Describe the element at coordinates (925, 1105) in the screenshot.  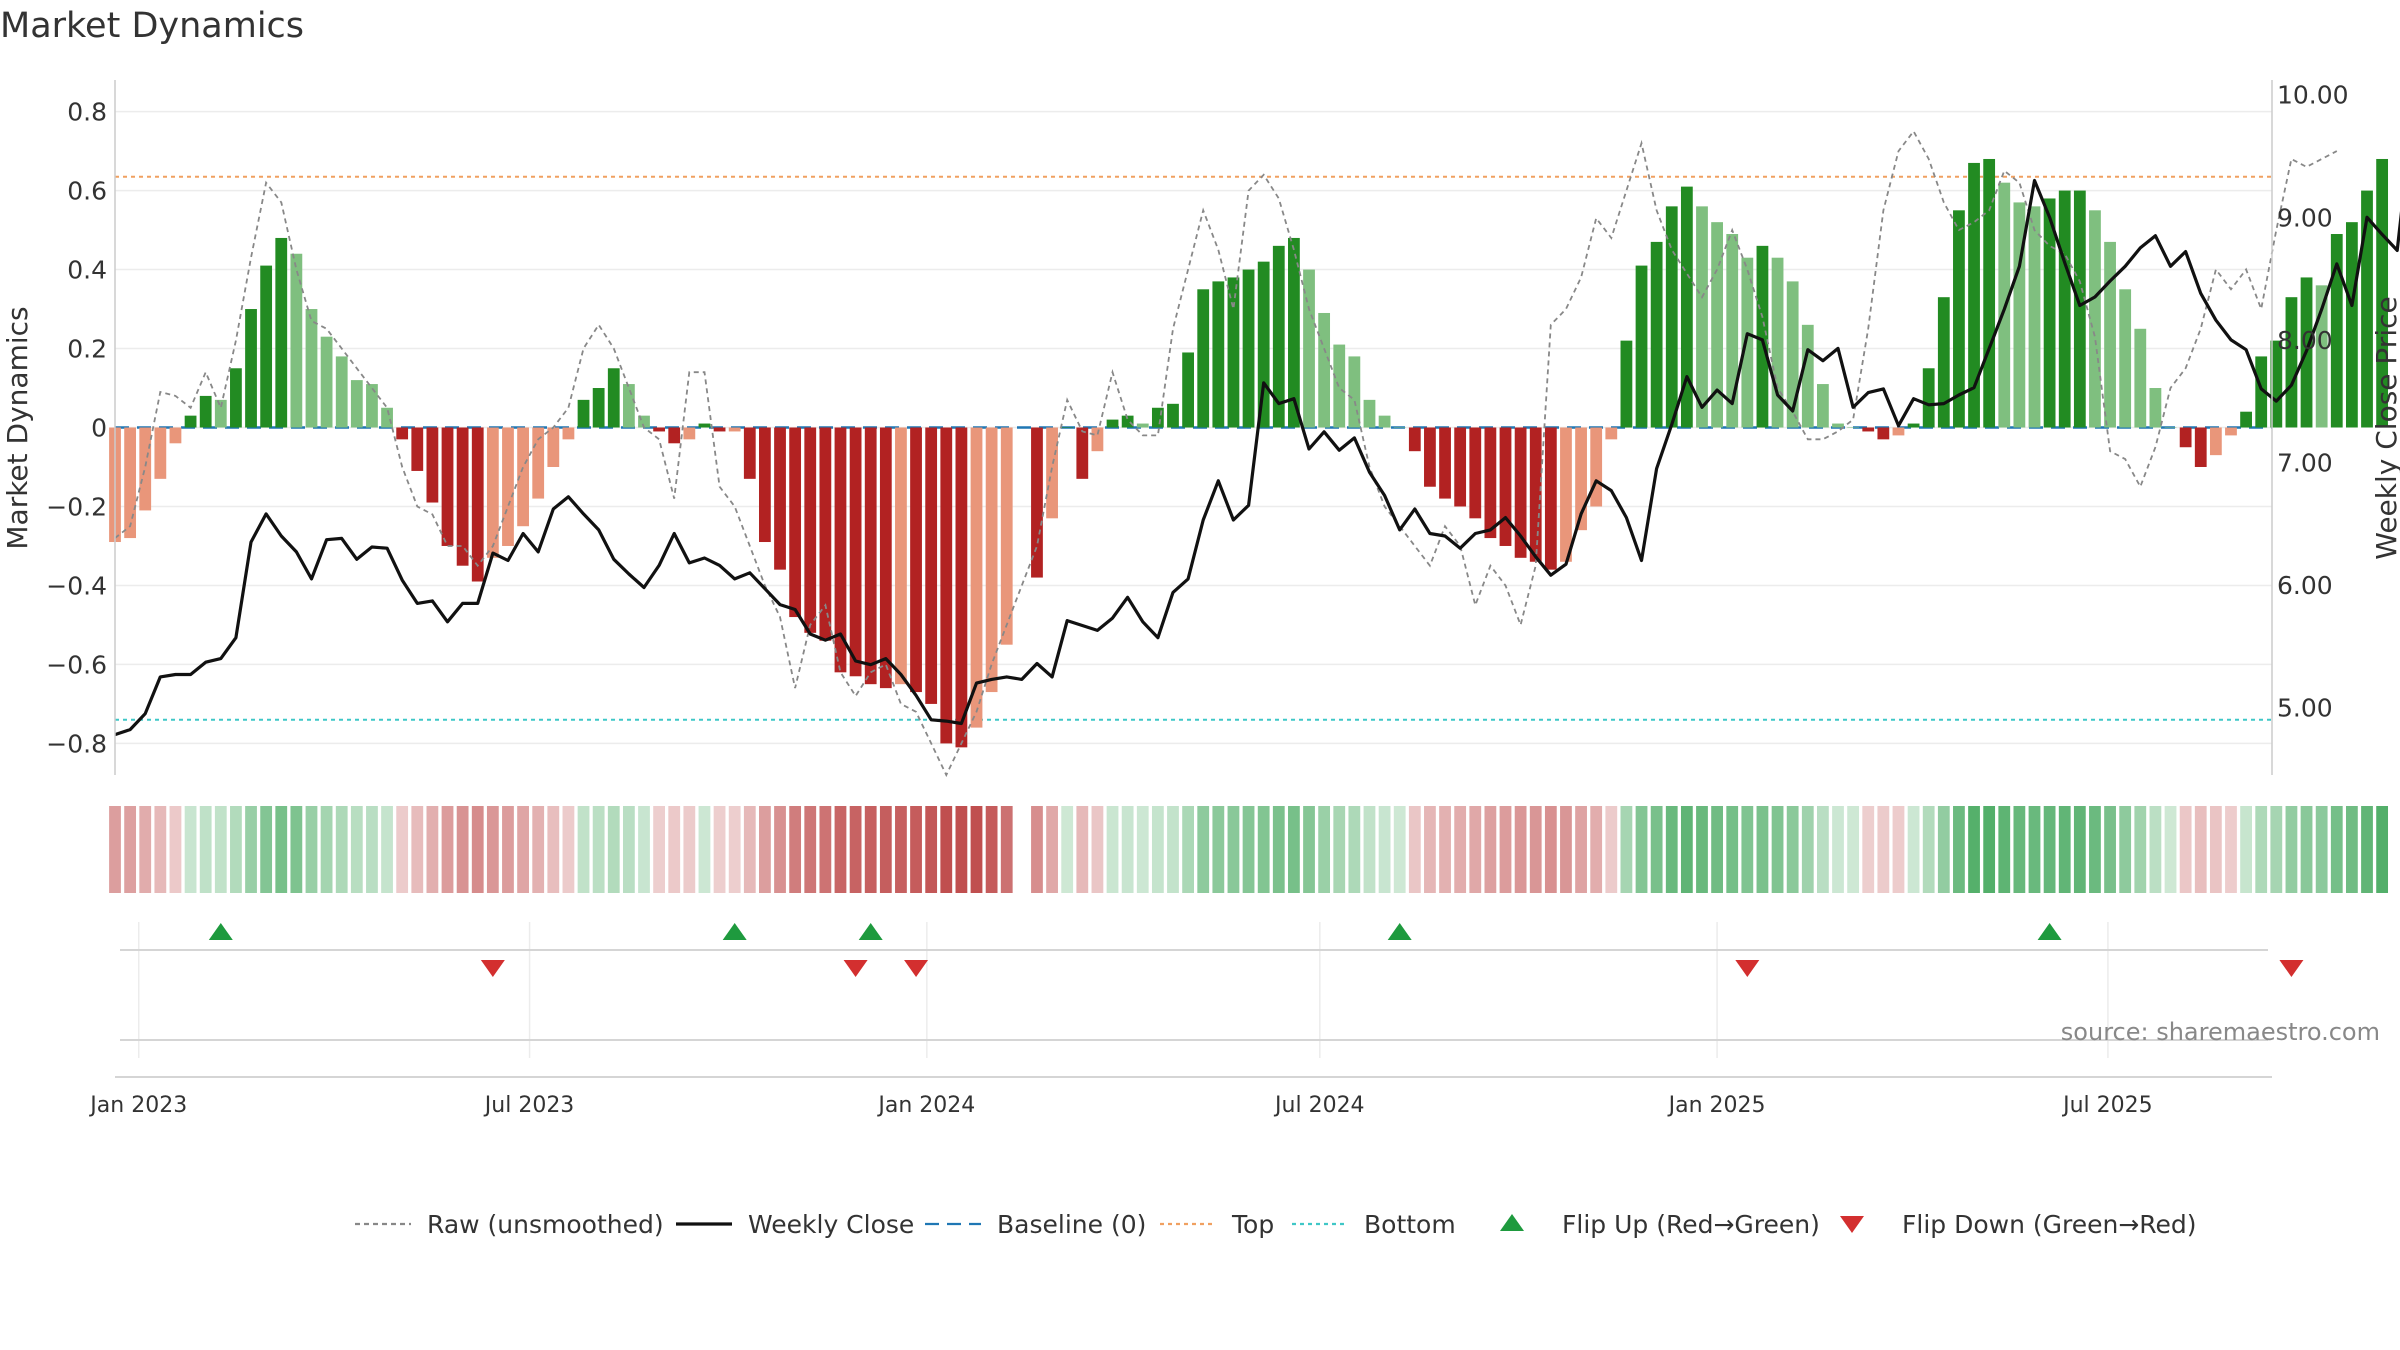
I see `x-tick-label: Jan 2024` at that location.